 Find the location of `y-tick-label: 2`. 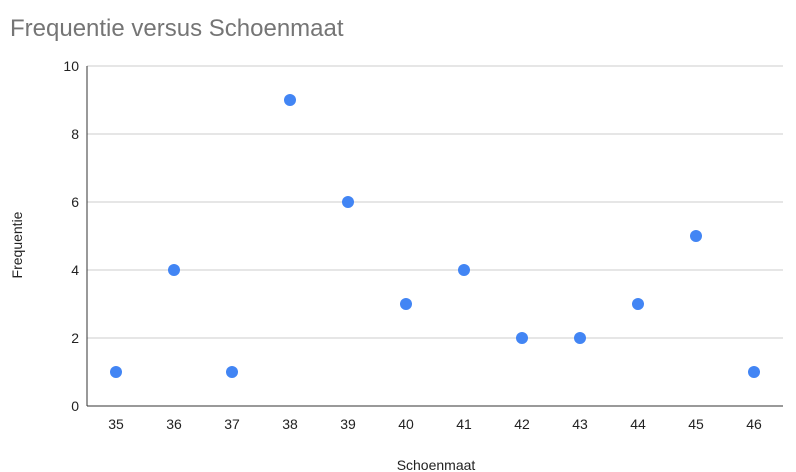

y-tick-label: 2 is located at coordinates (75, 338).